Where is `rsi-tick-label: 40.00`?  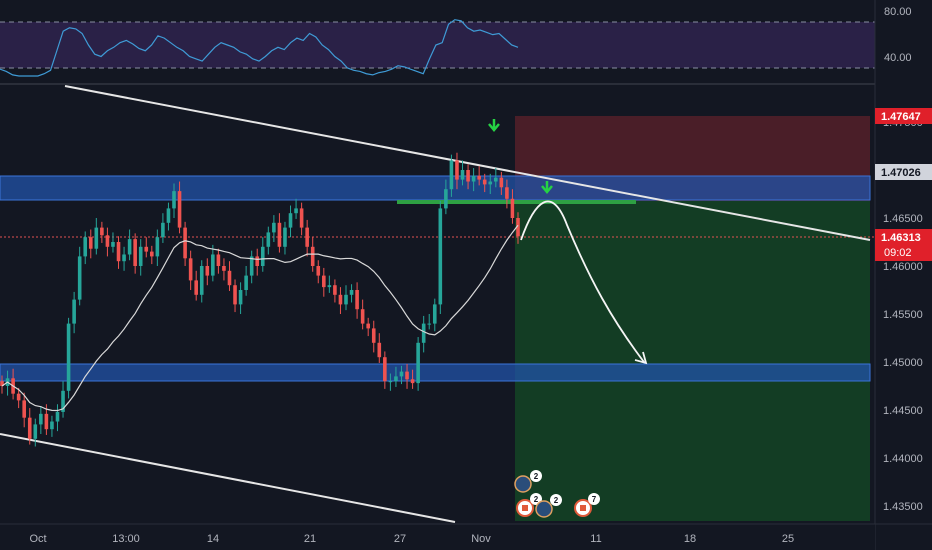 rsi-tick-label: 40.00 is located at coordinates (898, 58).